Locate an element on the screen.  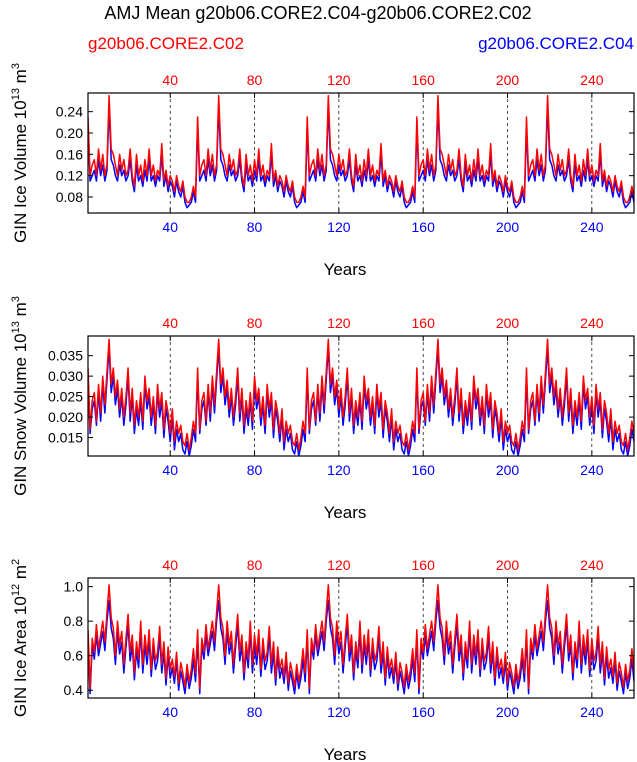
y-axis-label-part: 12 is located at coordinates (16, 590).